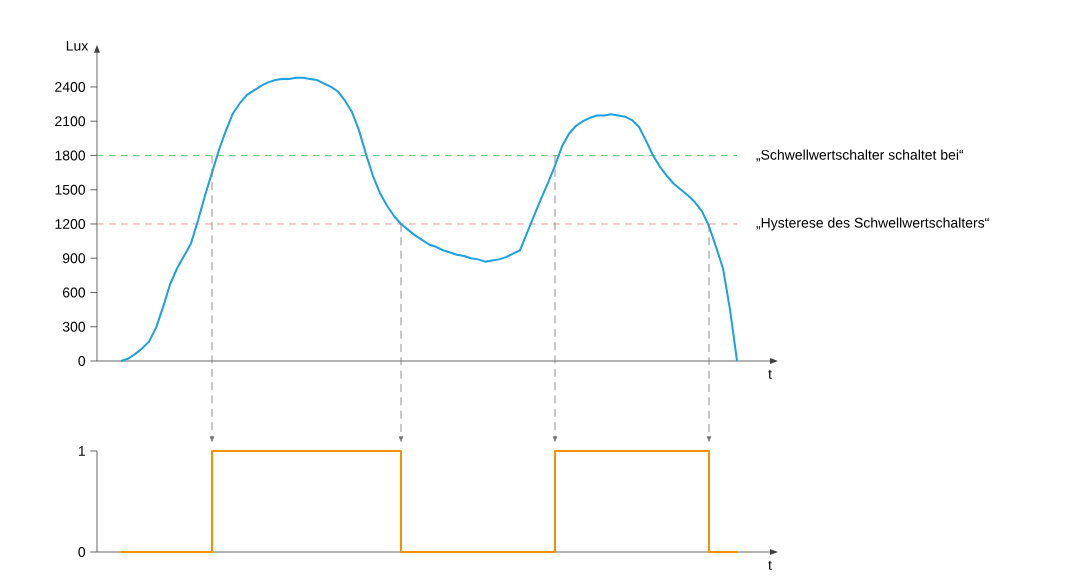  I want to click on y-tick-label: 900, so click(74, 258).